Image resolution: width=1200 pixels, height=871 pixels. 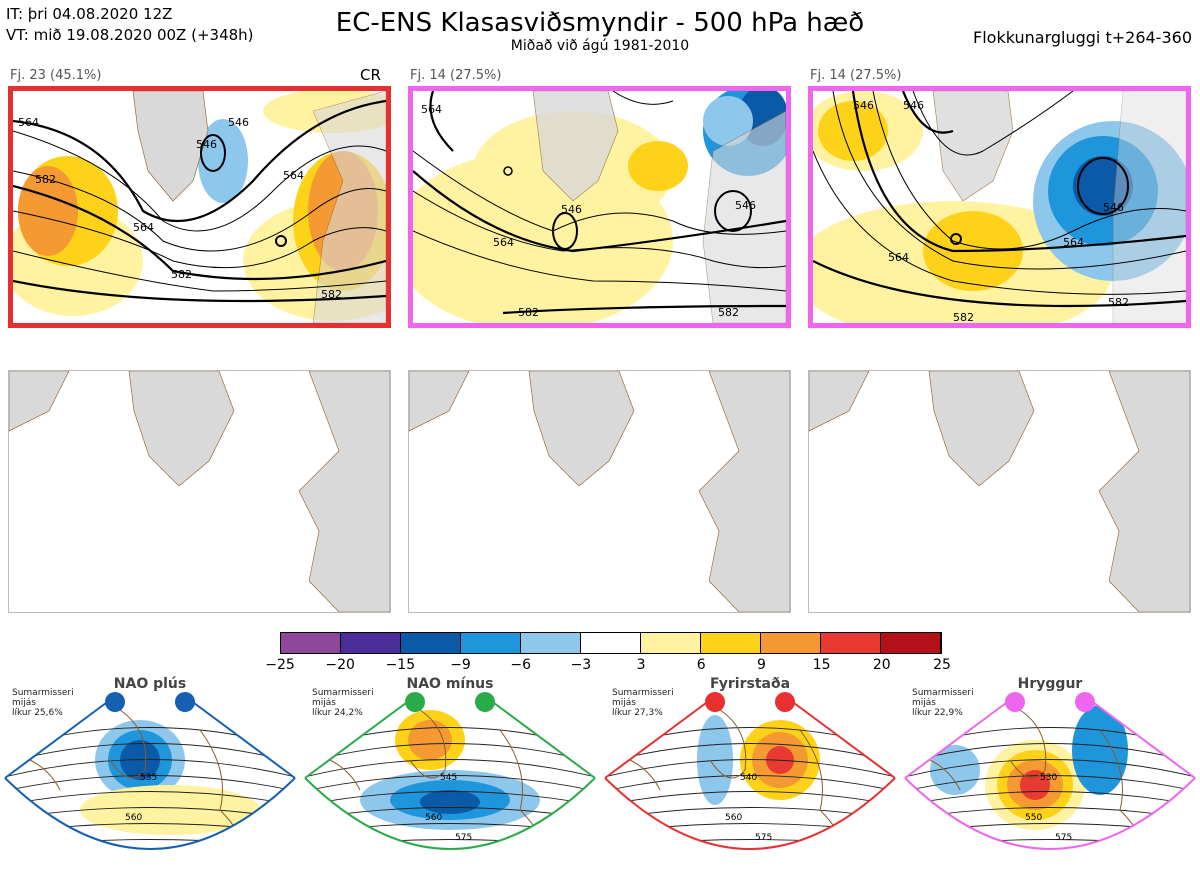 What do you see at coordinates (37, 713) in the screenshot?
I see `regime-stat-line: líkur 25,6%` at bounding box center [37, 713].